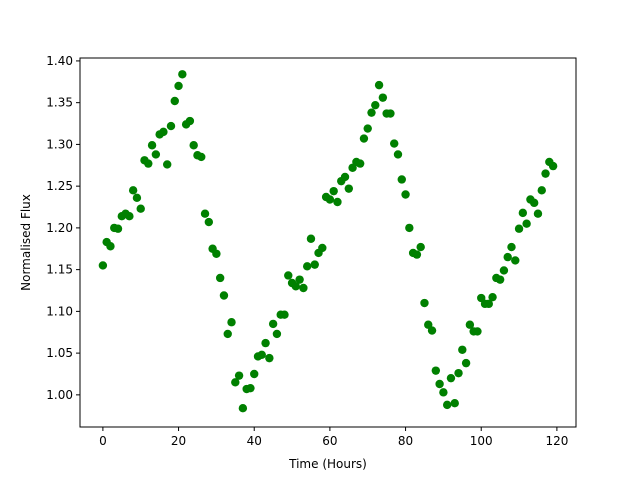 The width and height of the screenshot is (640, 480). Describe the element at coordinates (59, 395) in the screenshot. I see `y-tick-label: 1.00` at that location.